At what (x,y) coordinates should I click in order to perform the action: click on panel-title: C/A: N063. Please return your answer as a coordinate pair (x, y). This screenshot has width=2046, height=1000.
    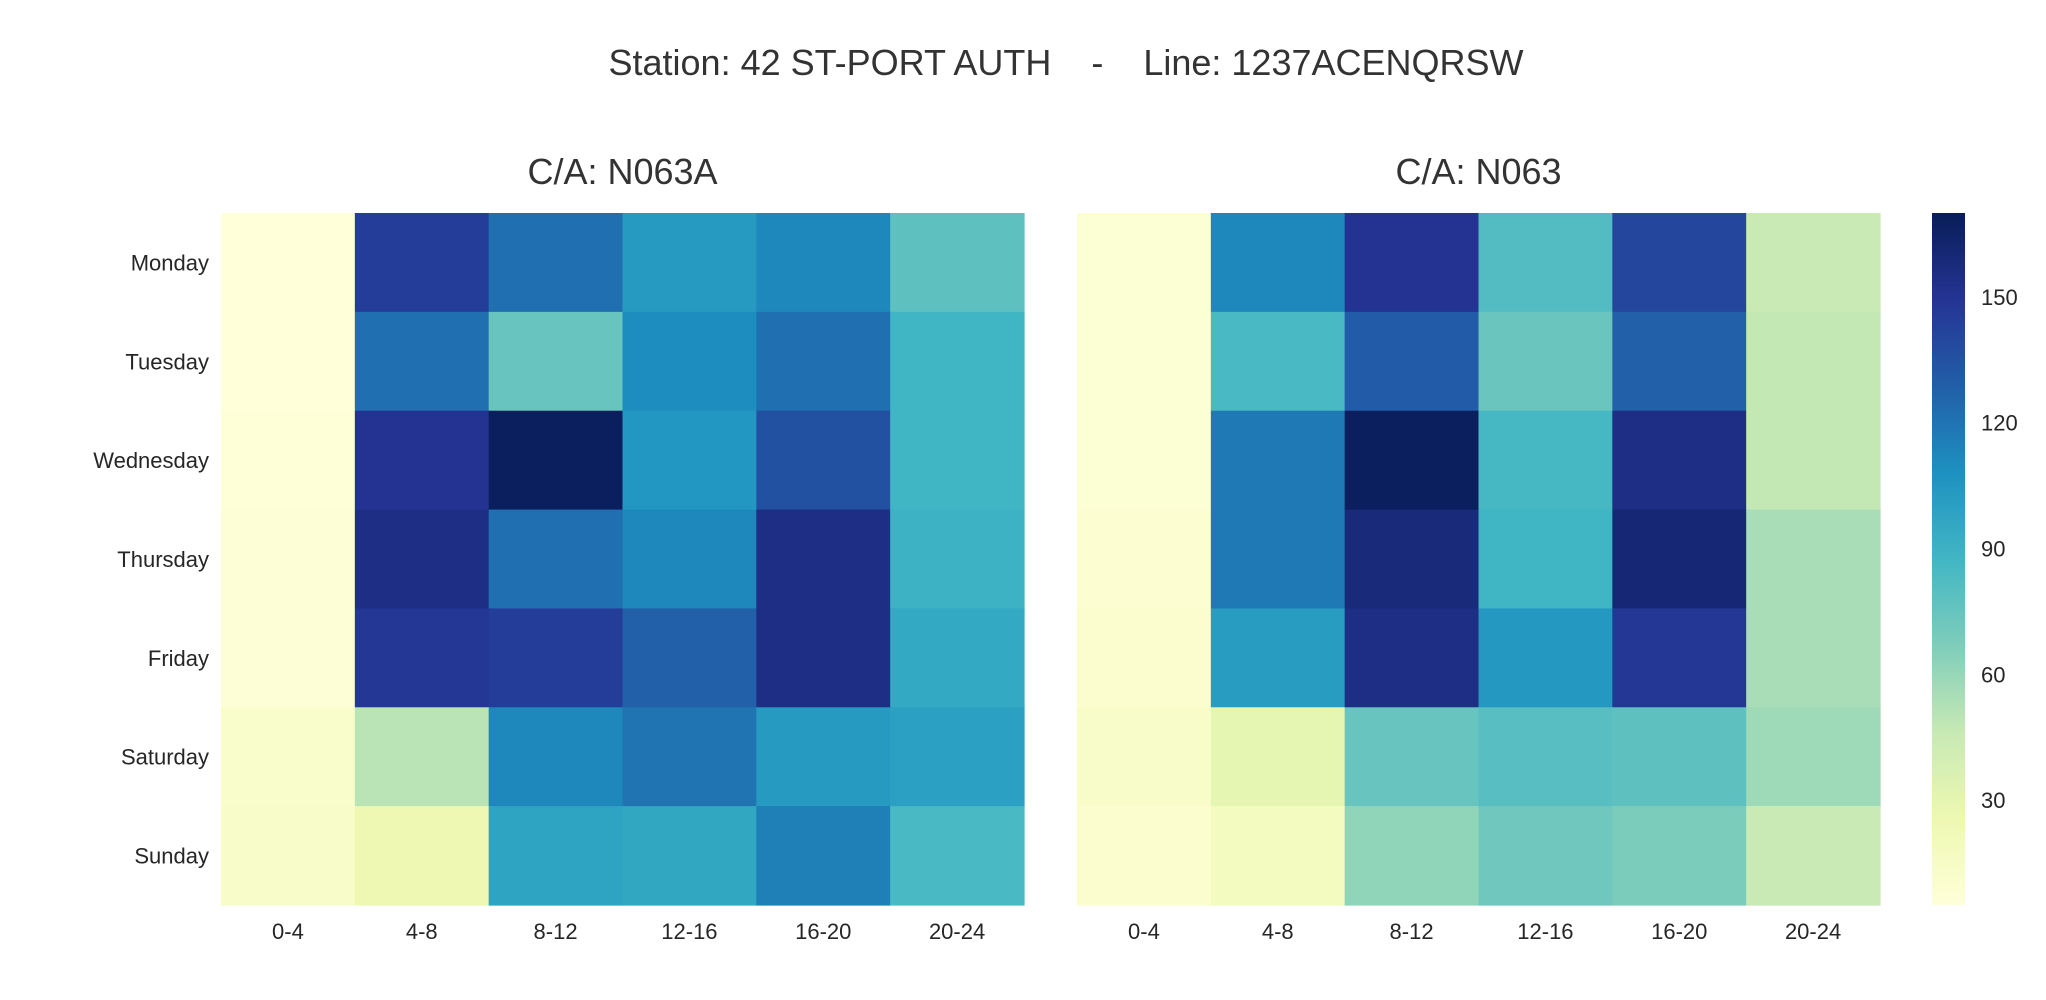
    Looking at the image, I should click on (1478, 171).